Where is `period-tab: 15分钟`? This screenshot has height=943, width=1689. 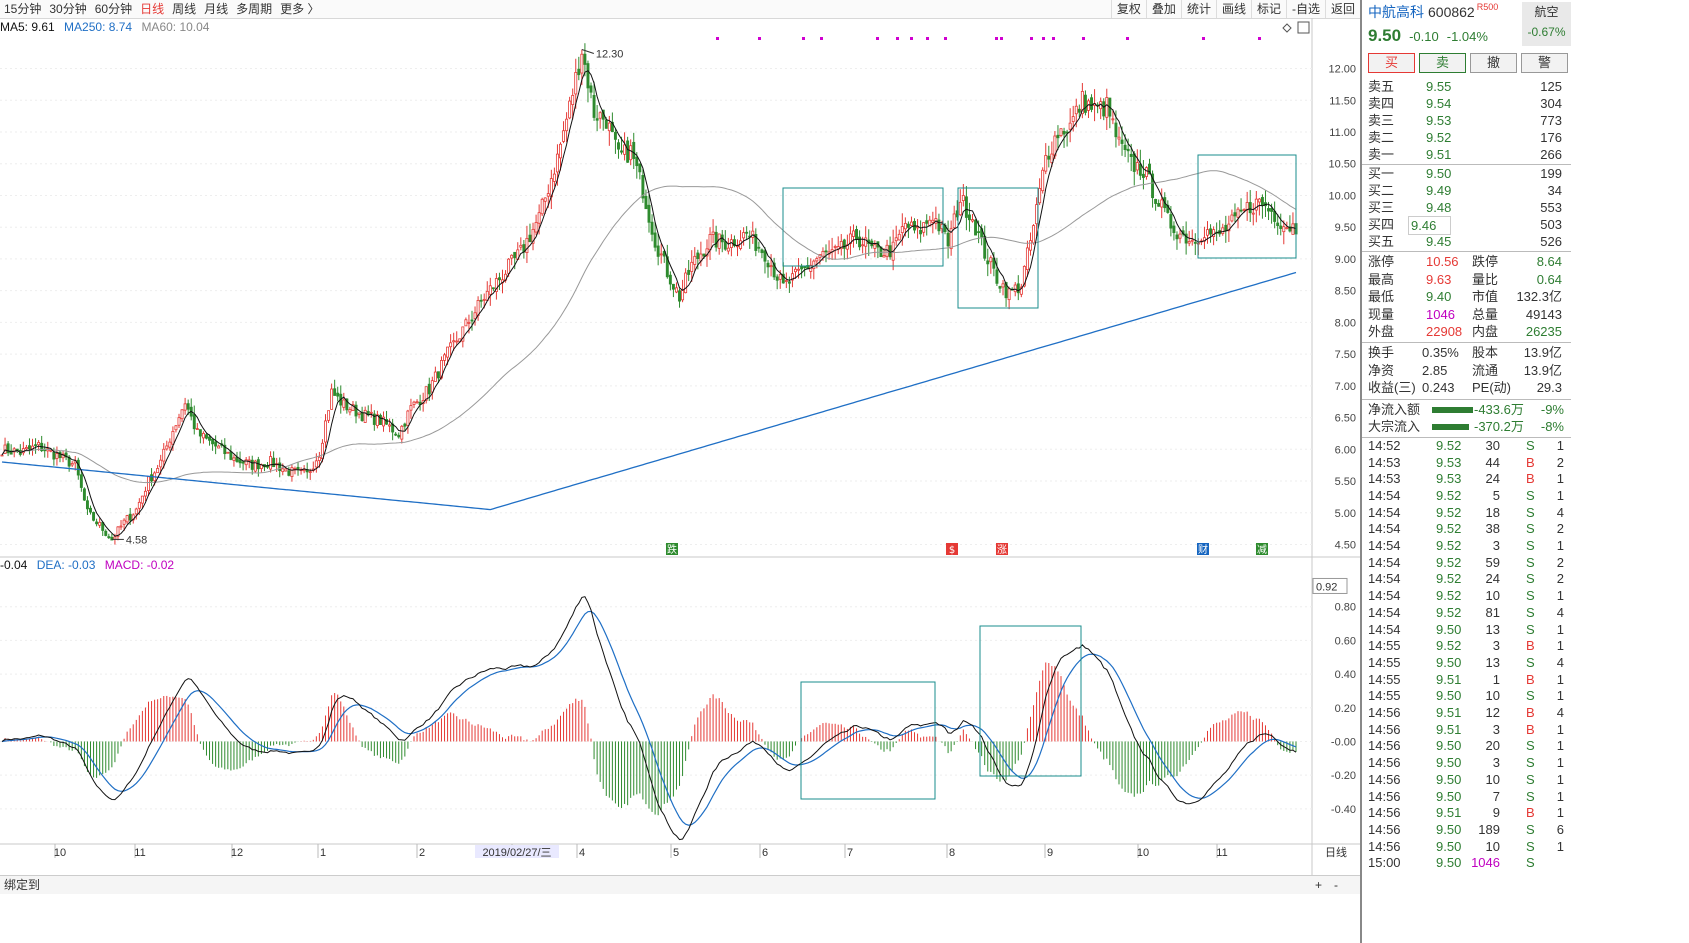 period-tab: 15分钟 is located at coordinates (23, 9).